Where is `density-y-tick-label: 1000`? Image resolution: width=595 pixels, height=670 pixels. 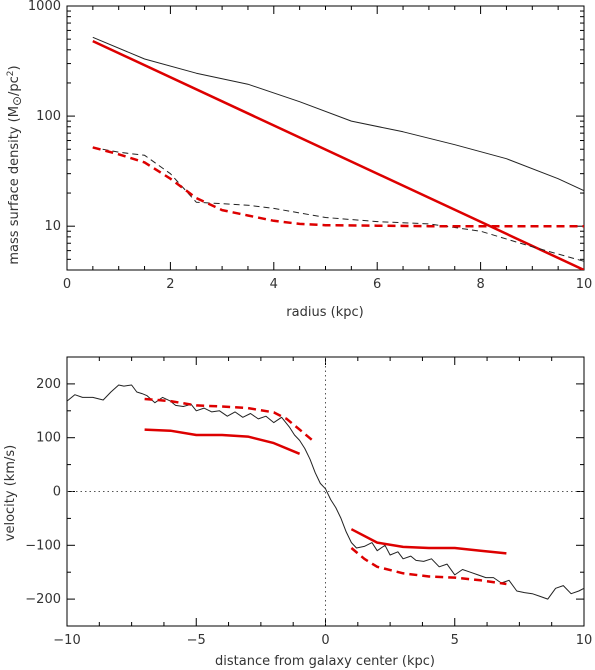 density-y-tick-label: 1000 is located at coordinates (44, 7).